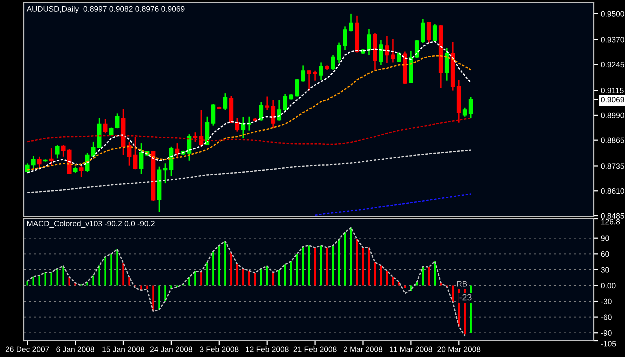 Image resolution: width=625 pixels, height=357 pixels. I want to click on annotation: -23, so click(466, 297).